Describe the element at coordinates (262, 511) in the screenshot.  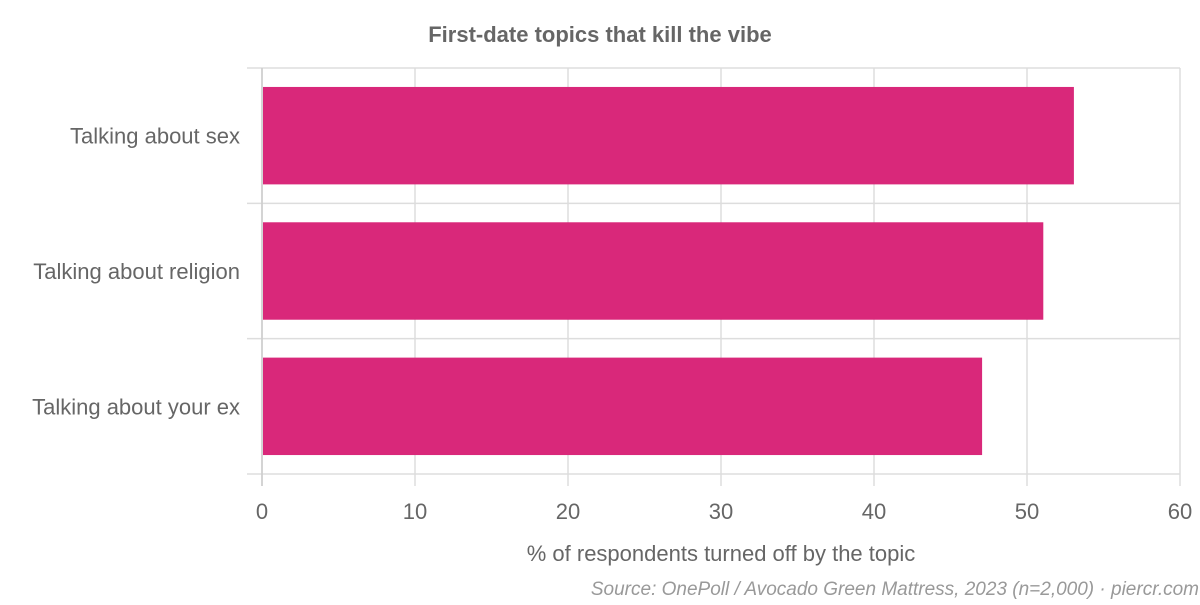
I see `x-tick-label: 0` at that location.